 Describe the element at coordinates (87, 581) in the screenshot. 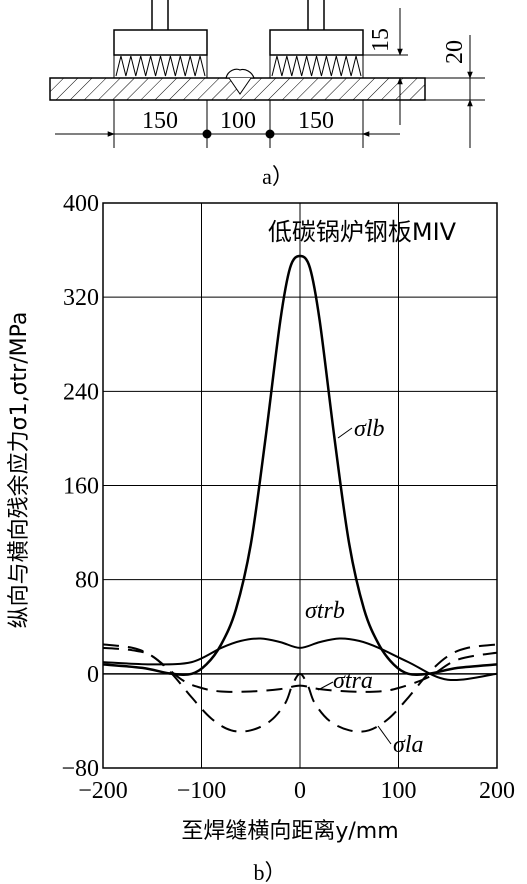

I see `y-tick-label: 80` at that location.